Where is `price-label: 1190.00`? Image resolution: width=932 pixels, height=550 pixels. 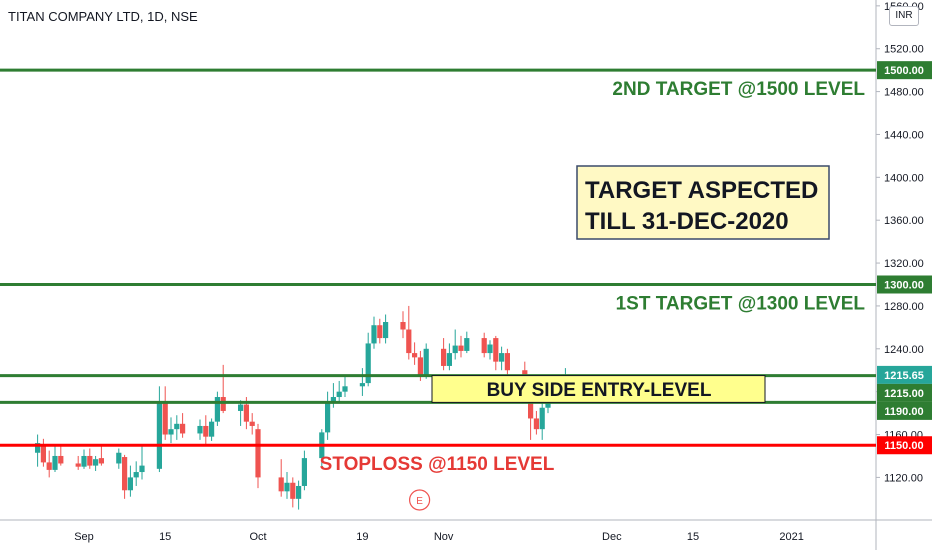 price-label: 1190.00 is located at coordinates (903, 412).